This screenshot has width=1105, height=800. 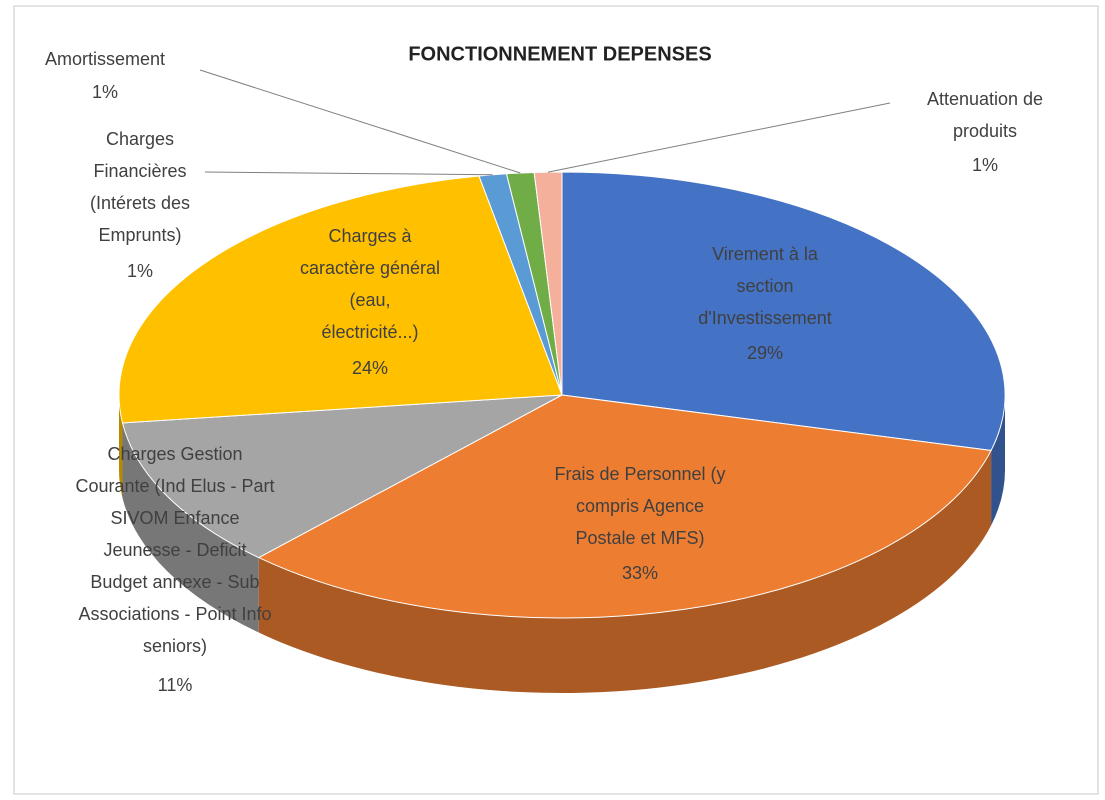 I want to click on slice-label-line: Associations - Point Info, so click(x=174, y=614).